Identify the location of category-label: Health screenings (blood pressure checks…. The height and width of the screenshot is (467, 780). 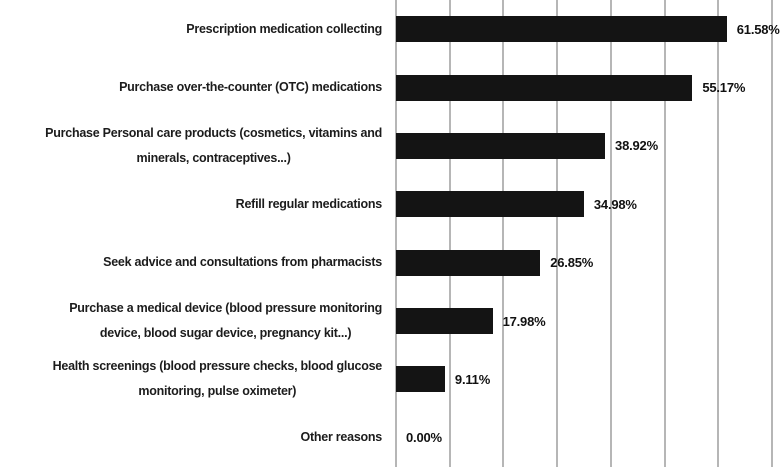
(217, 379).